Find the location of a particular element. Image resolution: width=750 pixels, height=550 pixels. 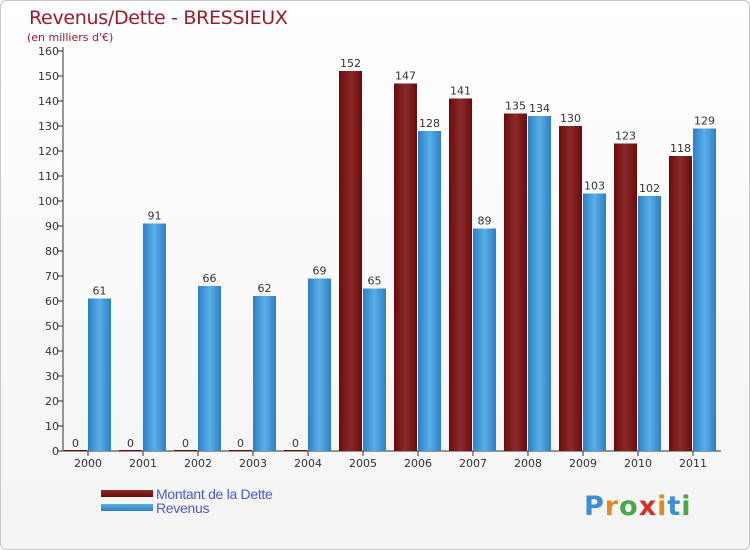

debt-value-label: 135 is located at coordinates (515, 106).